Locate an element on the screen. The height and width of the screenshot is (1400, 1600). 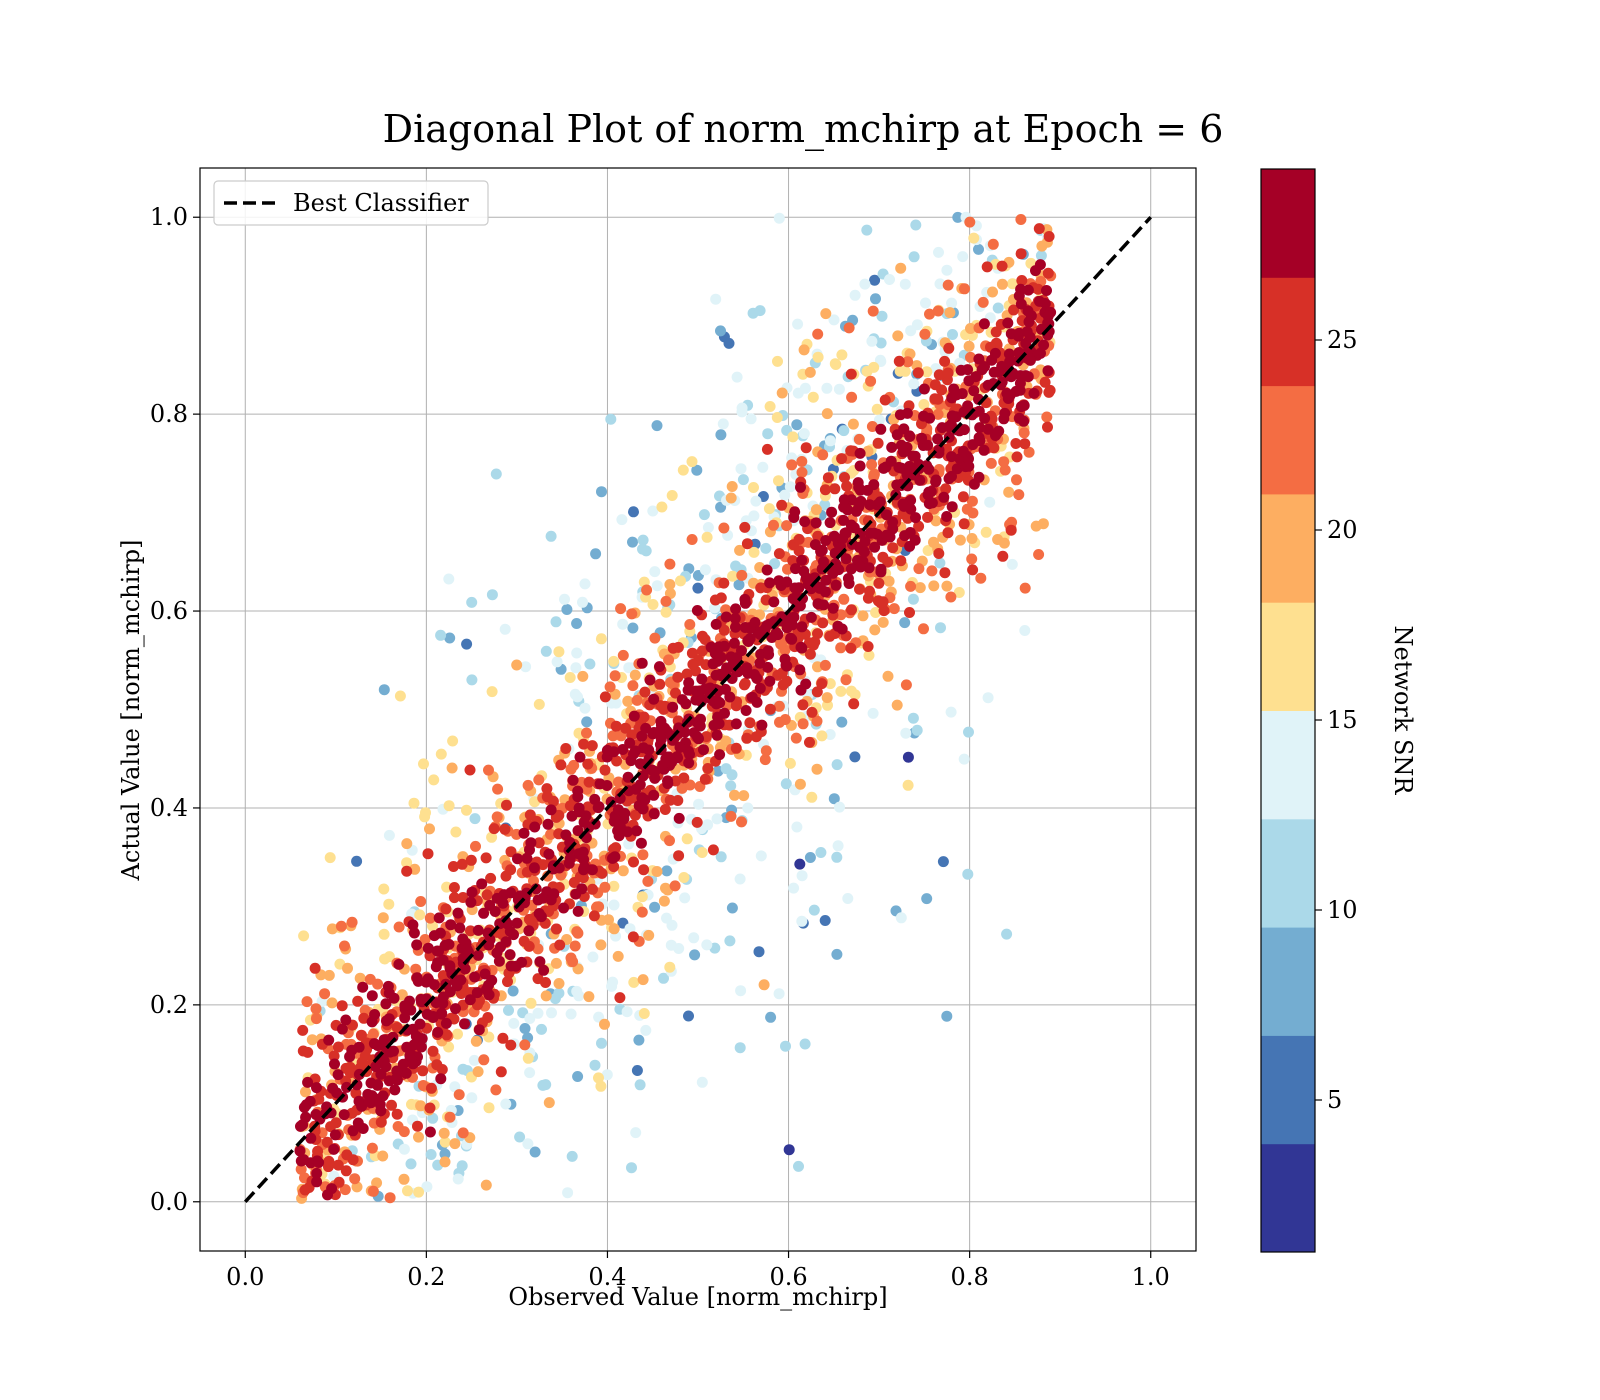
y-tick-label: 0.0 is located at coordinates (169, 1202).